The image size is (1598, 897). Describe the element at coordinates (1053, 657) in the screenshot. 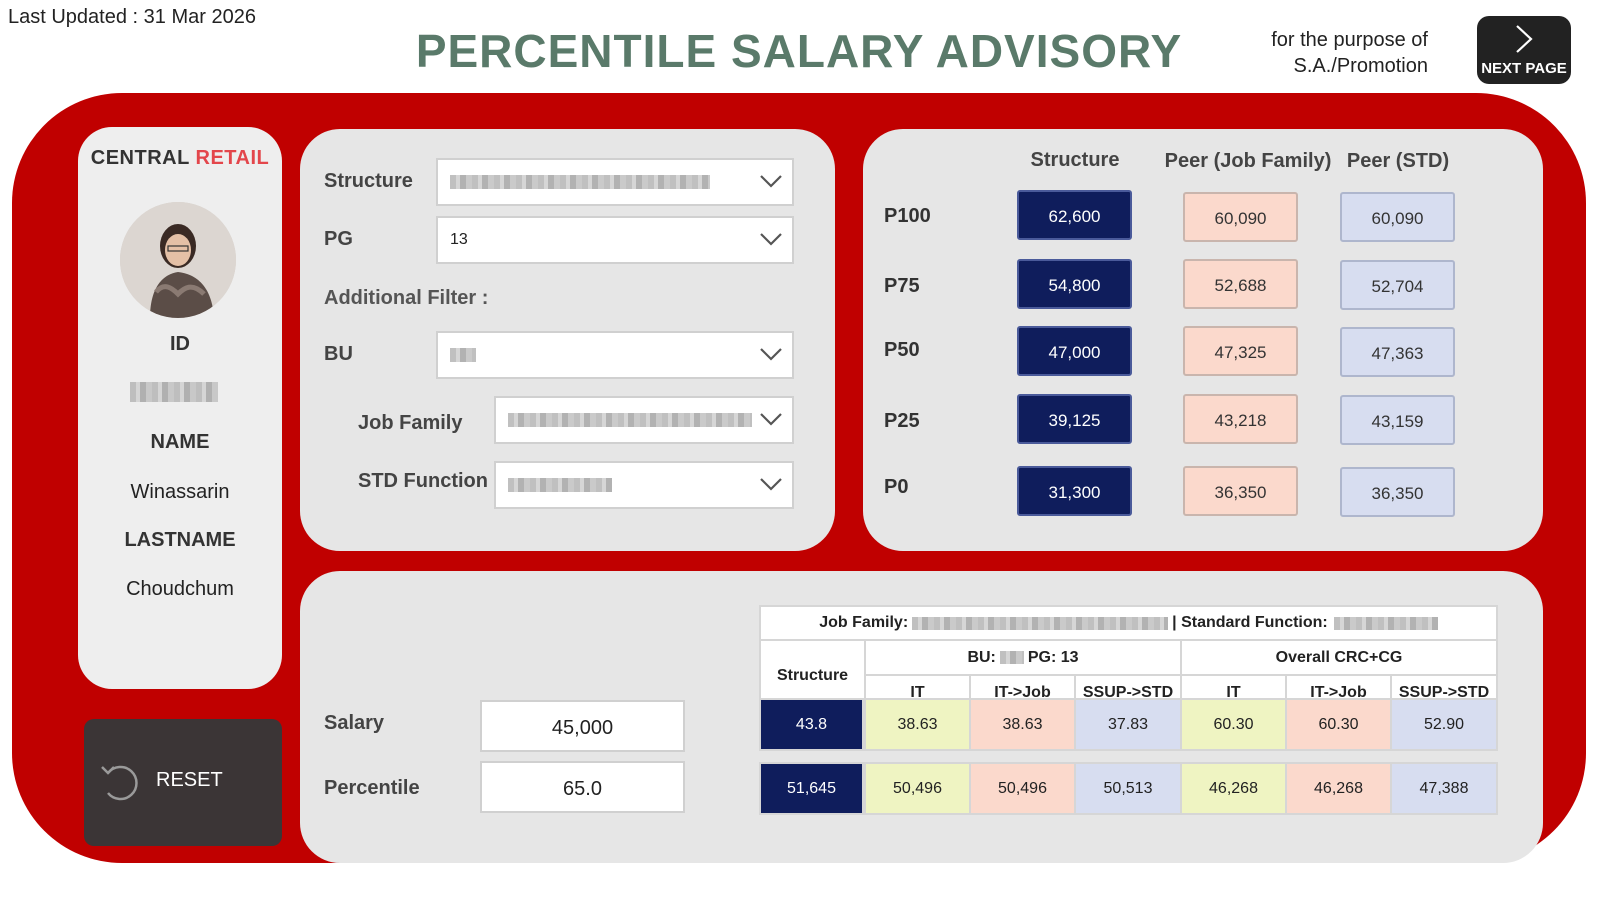

I see `pg-header-text: PG: 13` at that location.